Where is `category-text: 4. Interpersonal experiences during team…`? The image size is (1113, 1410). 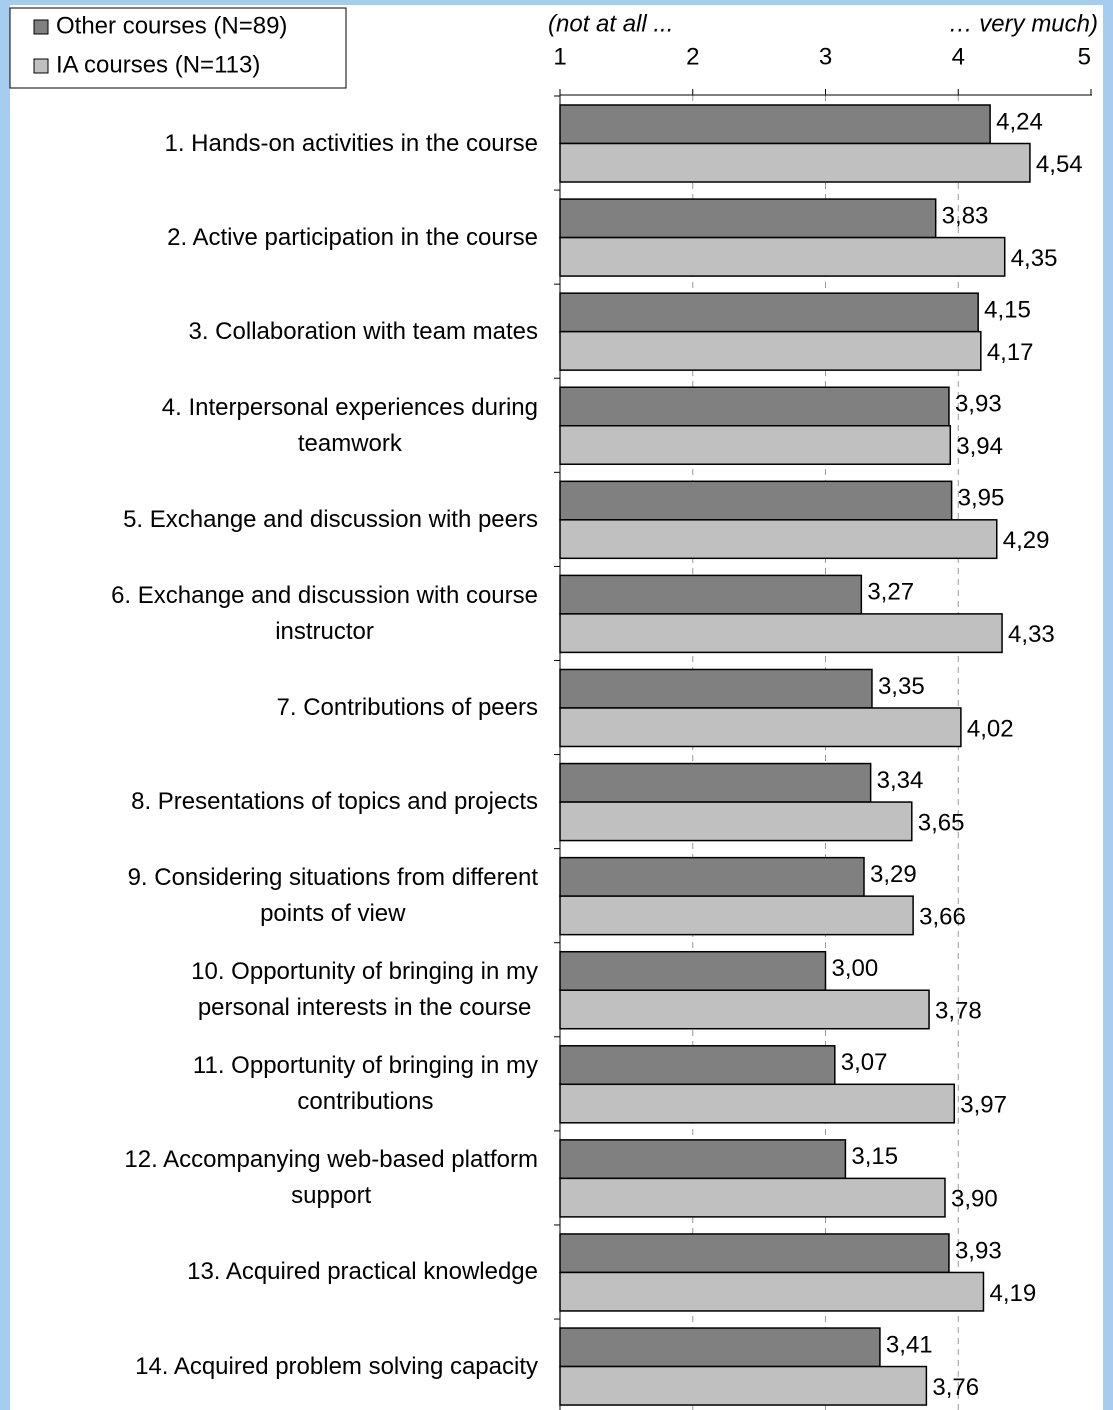 category-text: 4. Interpersonal experiences during team… is located at coordinates (349, 425).